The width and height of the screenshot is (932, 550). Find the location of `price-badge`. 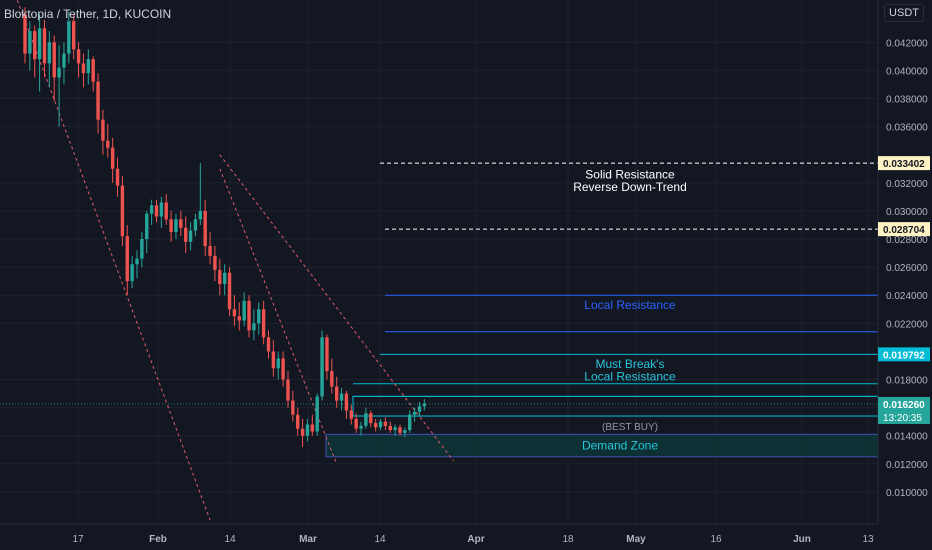

price-badge is located at coordinates (904, 229).